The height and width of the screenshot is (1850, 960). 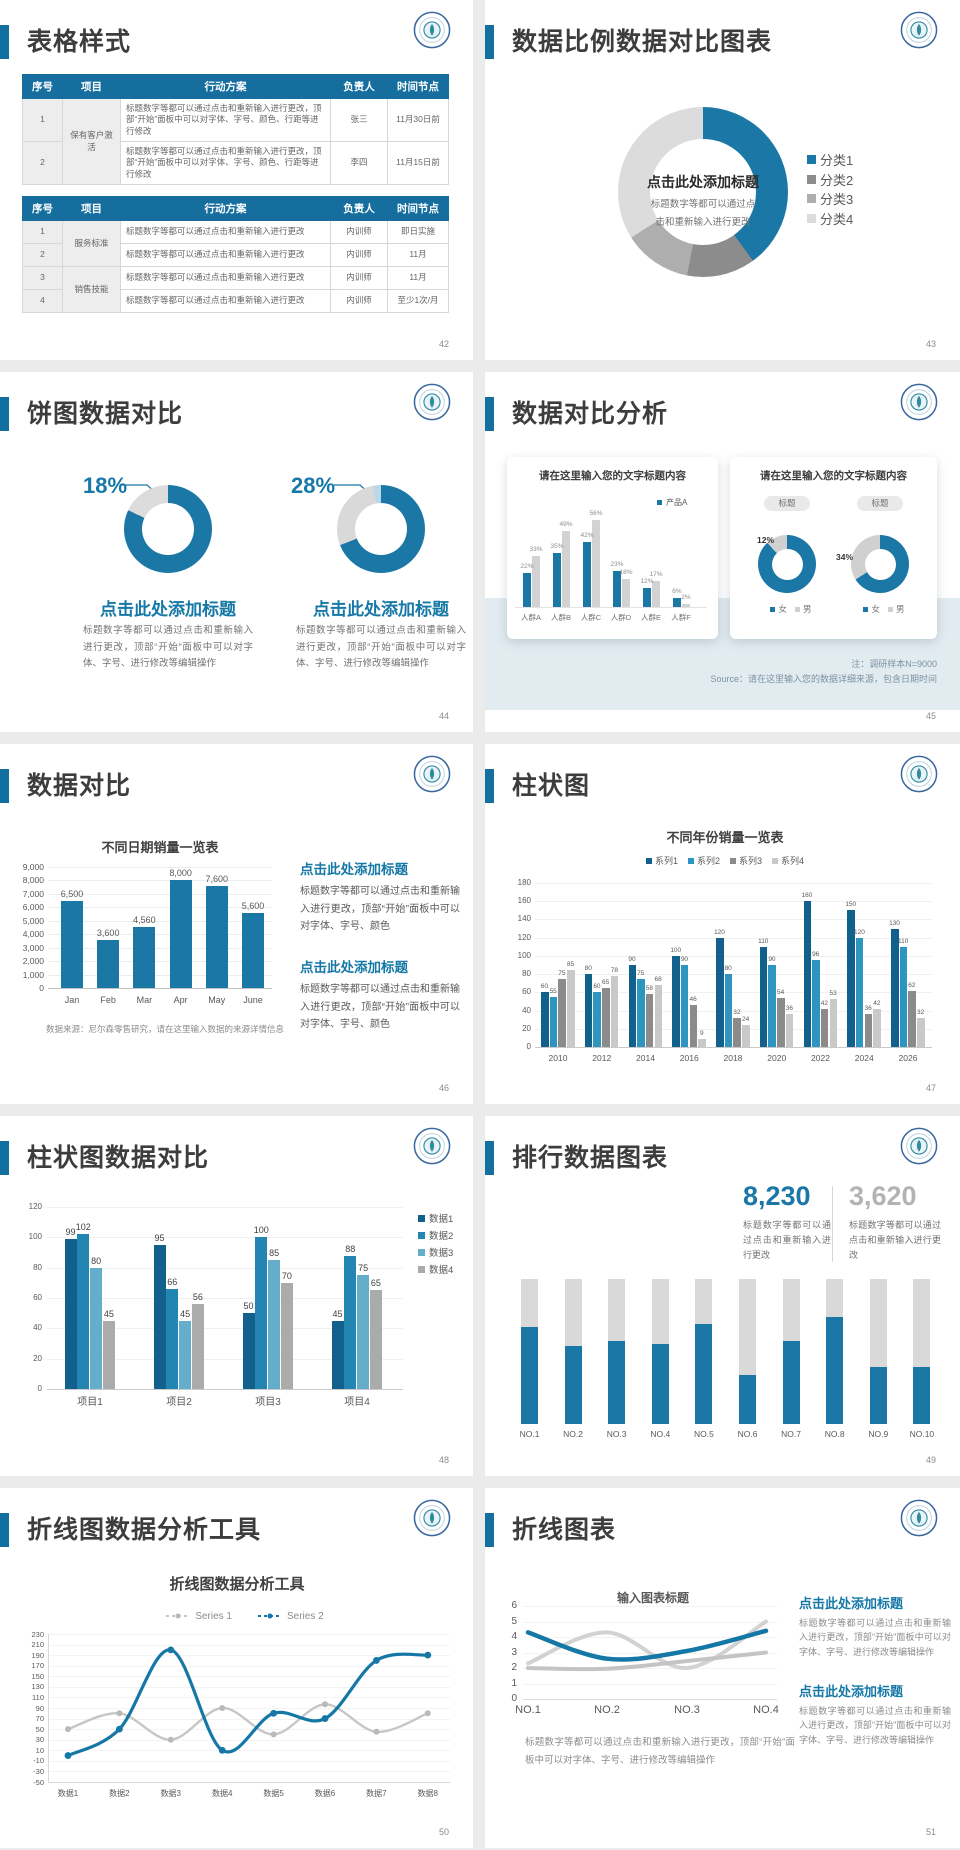 I want to click on x-axis-label: 数据3, so click(x=171, y=1793).